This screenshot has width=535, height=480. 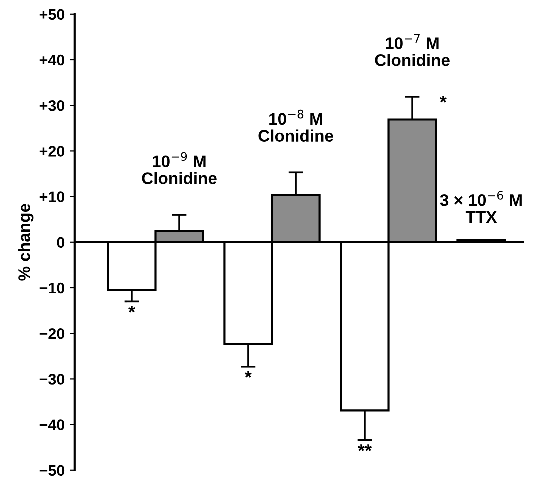 What do you see at coordinates (52, 197) in the screenshot?
I see `y-tick-label: +10` at bounding box center [52, 197].